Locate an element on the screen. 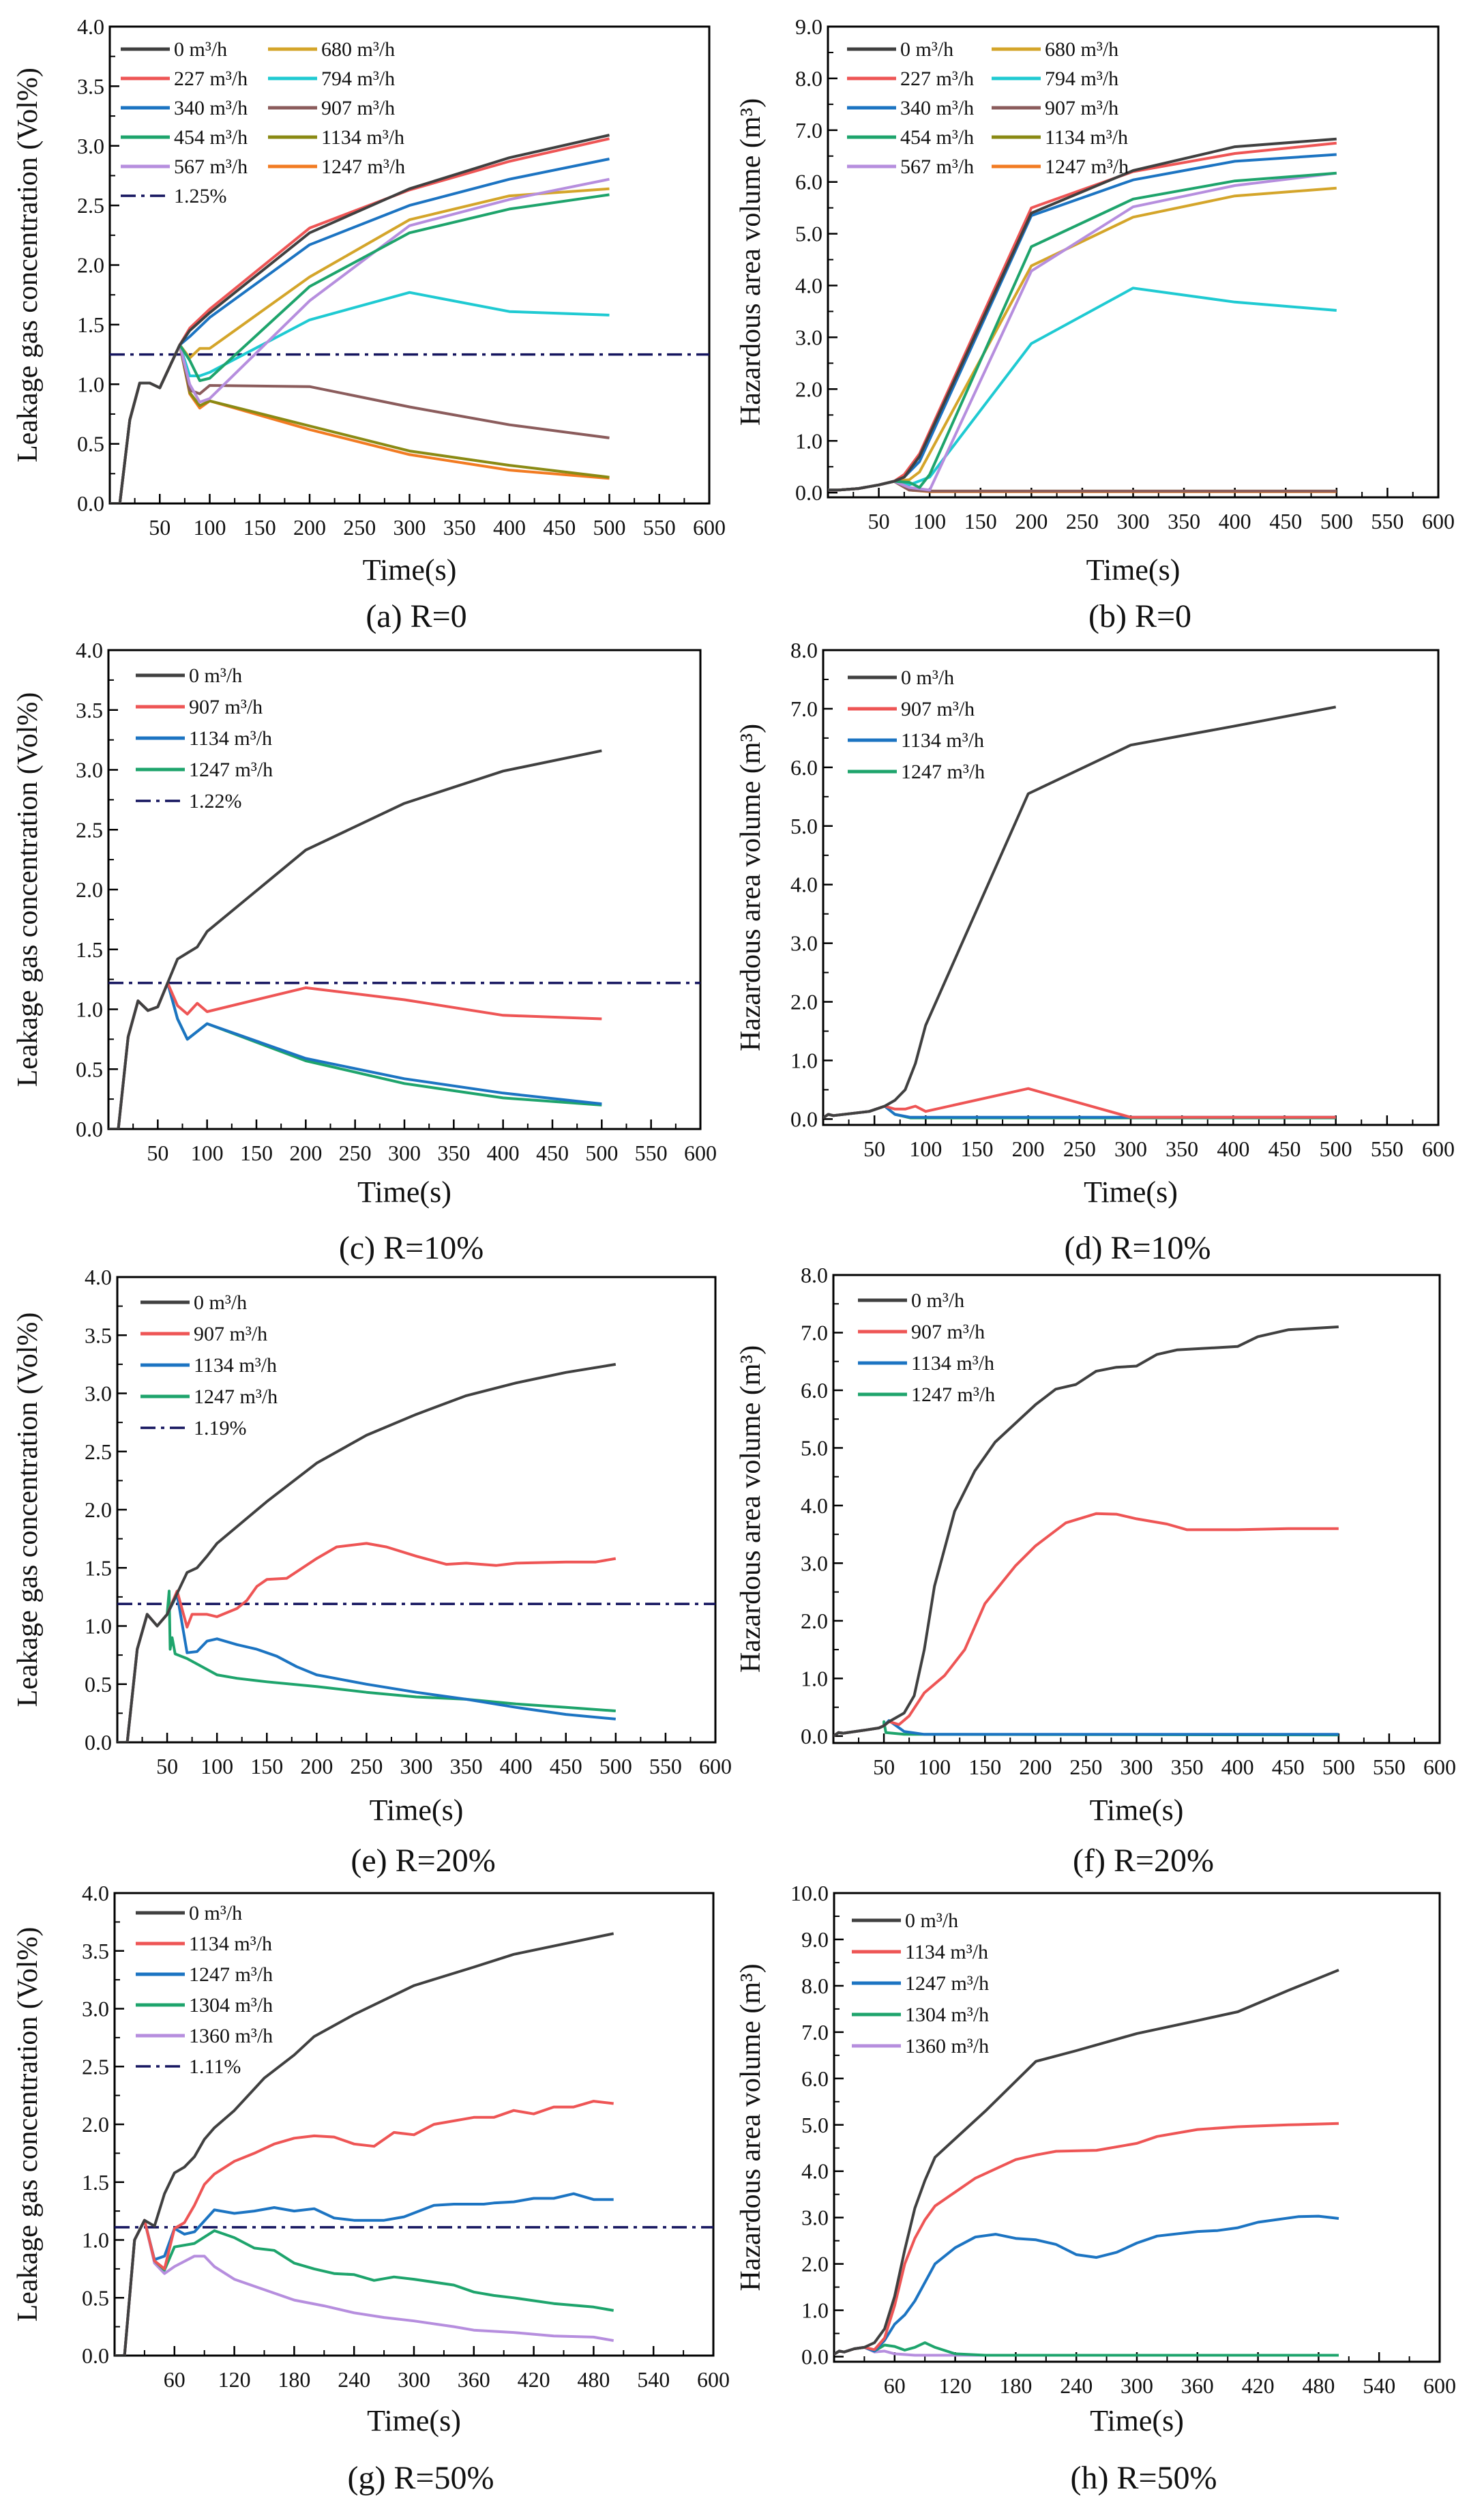  x-tick-label: 500 is located at coordinates (601, 1153).